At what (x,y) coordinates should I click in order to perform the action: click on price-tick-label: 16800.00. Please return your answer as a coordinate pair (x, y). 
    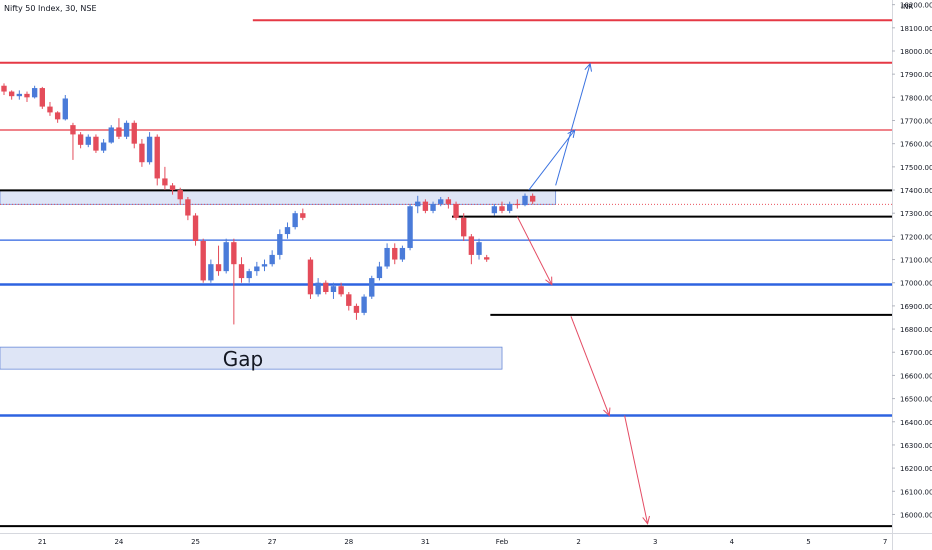
    Looking at the image, I should click on (916, 330).